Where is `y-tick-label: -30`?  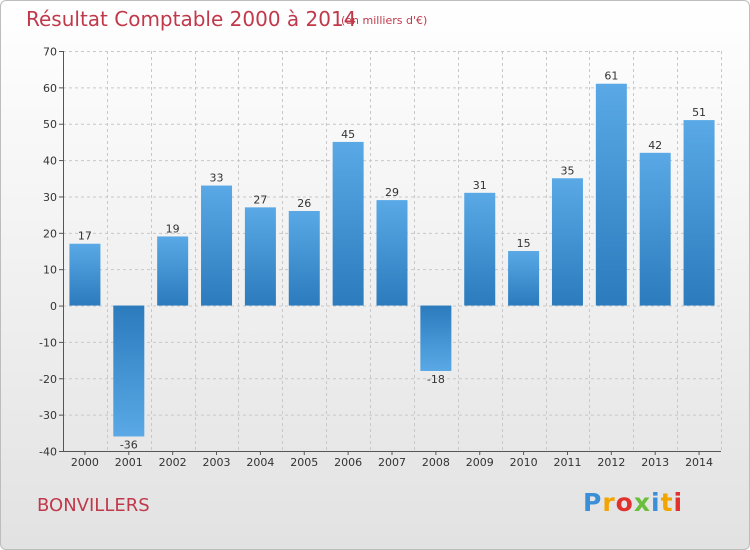
y-tick-label: -30 is located at coordinates (48, 415).